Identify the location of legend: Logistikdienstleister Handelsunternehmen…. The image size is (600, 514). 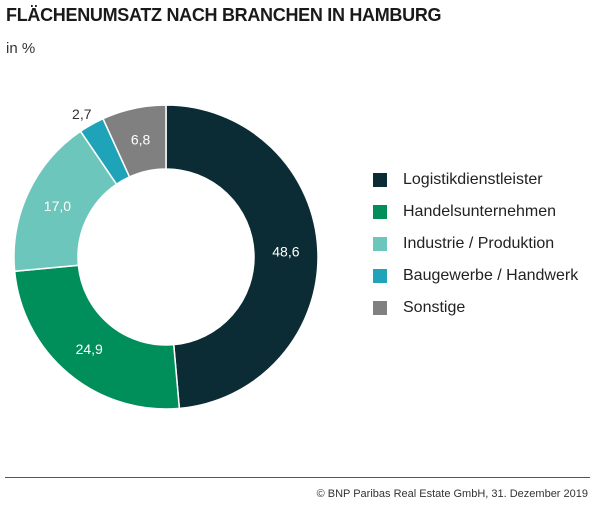
(475, 244).